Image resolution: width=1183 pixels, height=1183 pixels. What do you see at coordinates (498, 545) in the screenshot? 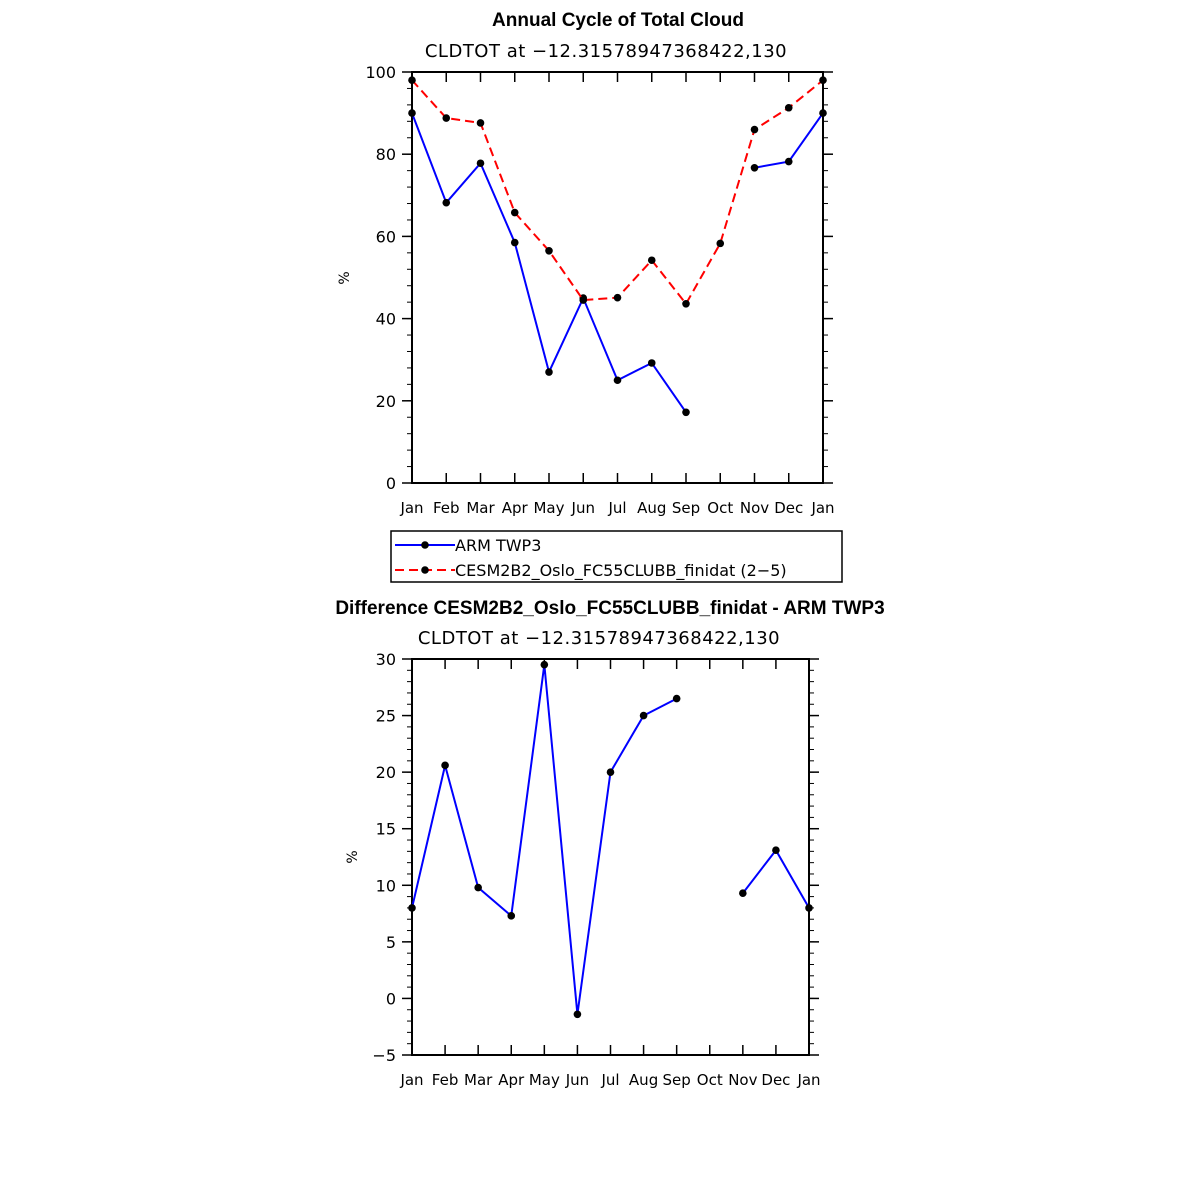
I see `legend-label-arm: ARM TWP3` at bounding box center [498, 545].